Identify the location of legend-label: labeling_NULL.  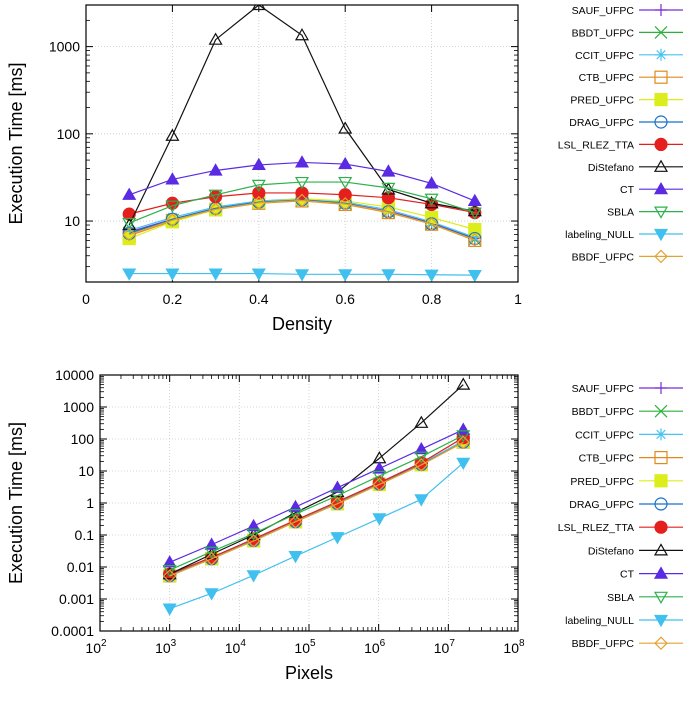
(599, 621).